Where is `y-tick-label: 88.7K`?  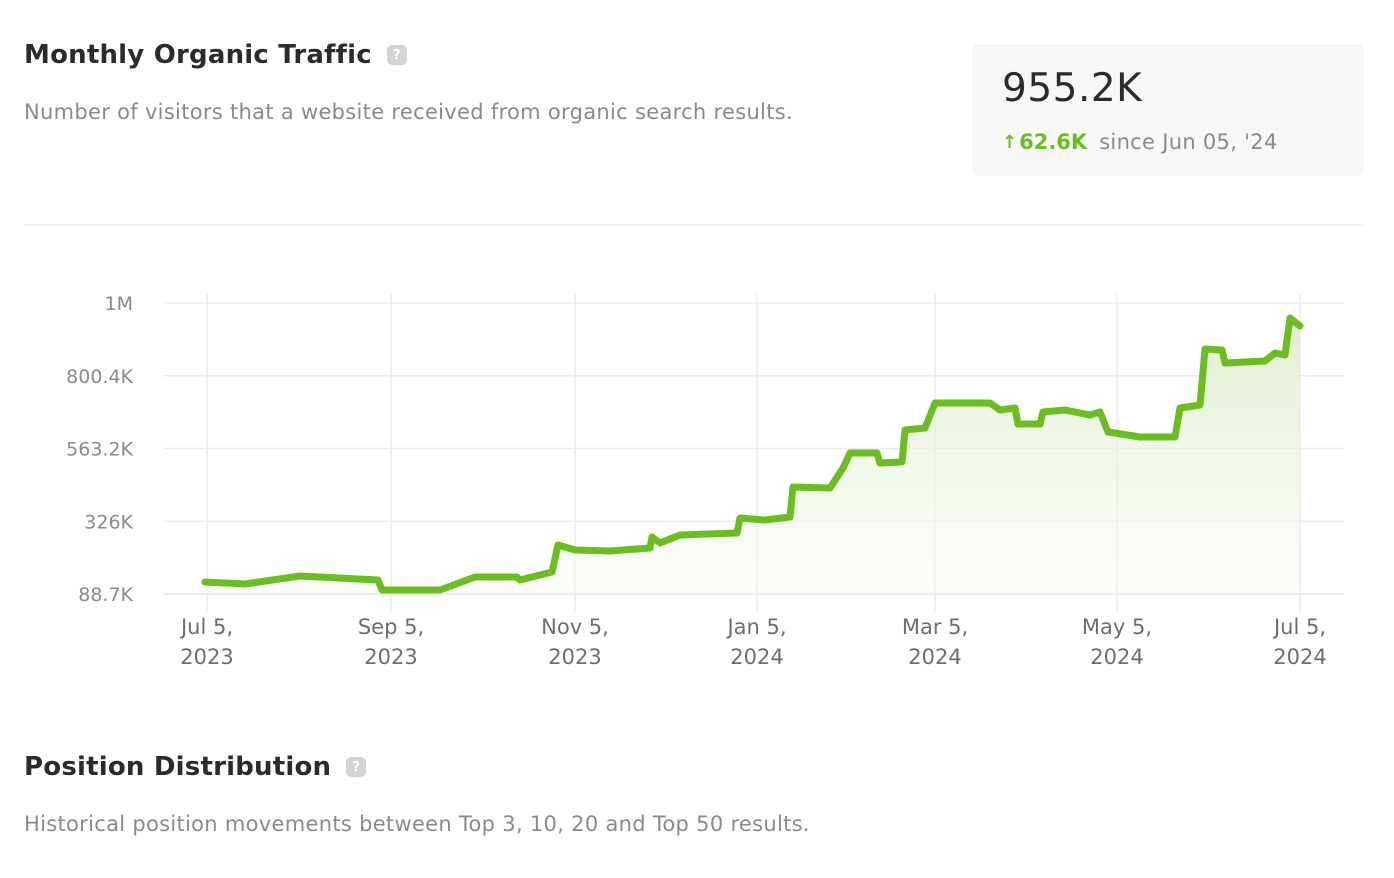 y-tick-label: 88.7K is located at coordinates (105, 595).